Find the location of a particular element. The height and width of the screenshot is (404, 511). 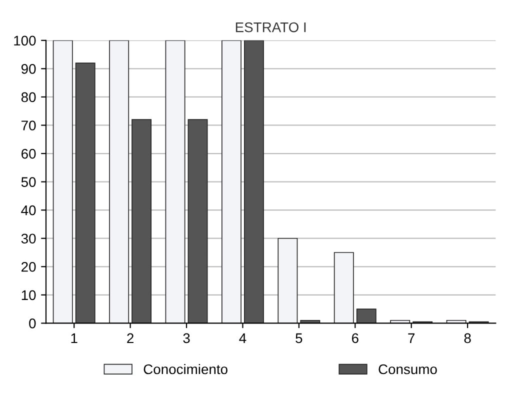

y-tick-label: 80 is located at coordinates (28, 97).